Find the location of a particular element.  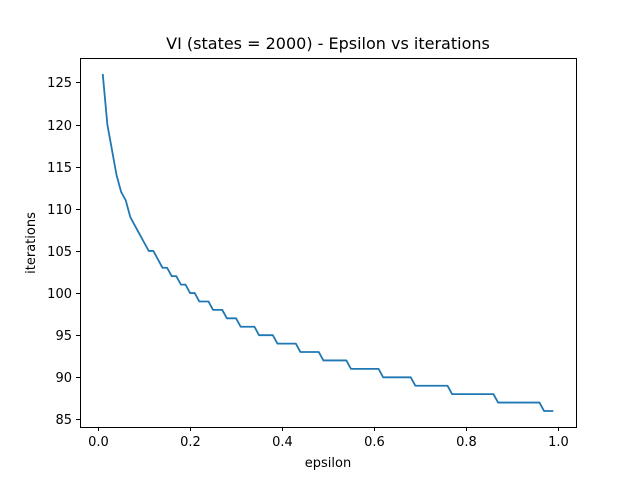

y-axis-label: iterations is located at coordinates (31, 243).